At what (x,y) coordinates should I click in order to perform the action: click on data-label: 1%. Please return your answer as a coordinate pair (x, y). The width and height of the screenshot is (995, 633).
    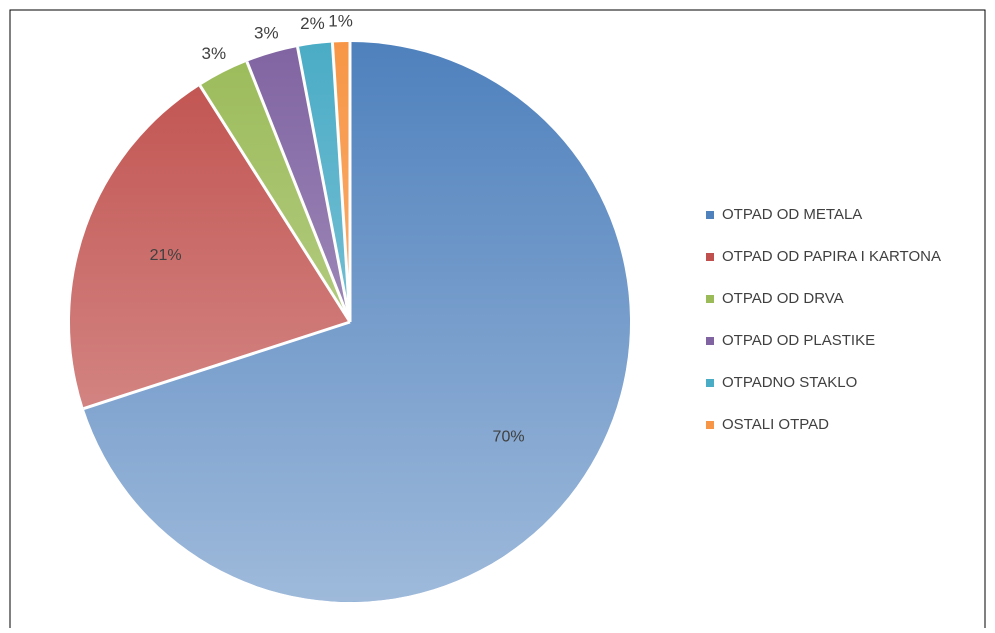
    Looking at the image, I should click on (340, 21).